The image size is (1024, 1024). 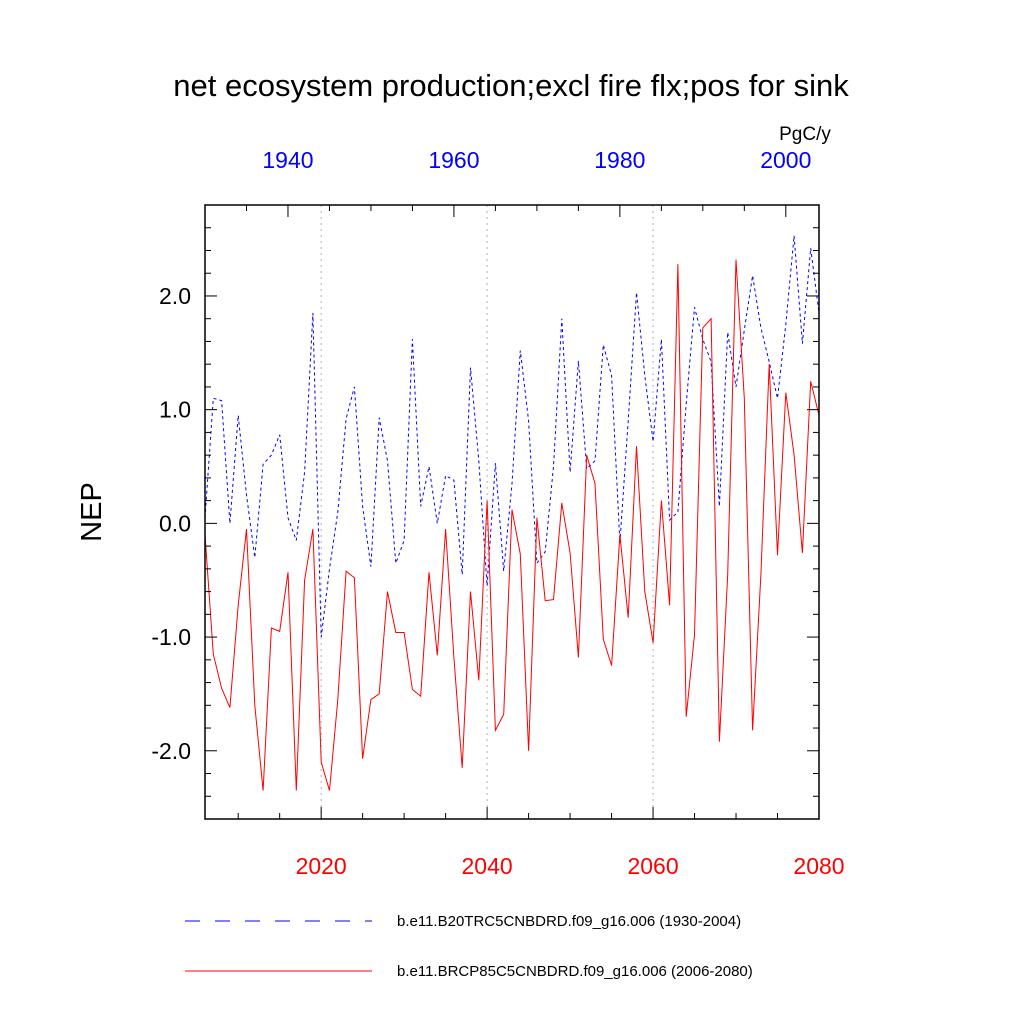 What do you see at coordinates (785, 160) in the screenshot?
I see `top-x-tick-label: 2000` at bounding box center [785, 160].